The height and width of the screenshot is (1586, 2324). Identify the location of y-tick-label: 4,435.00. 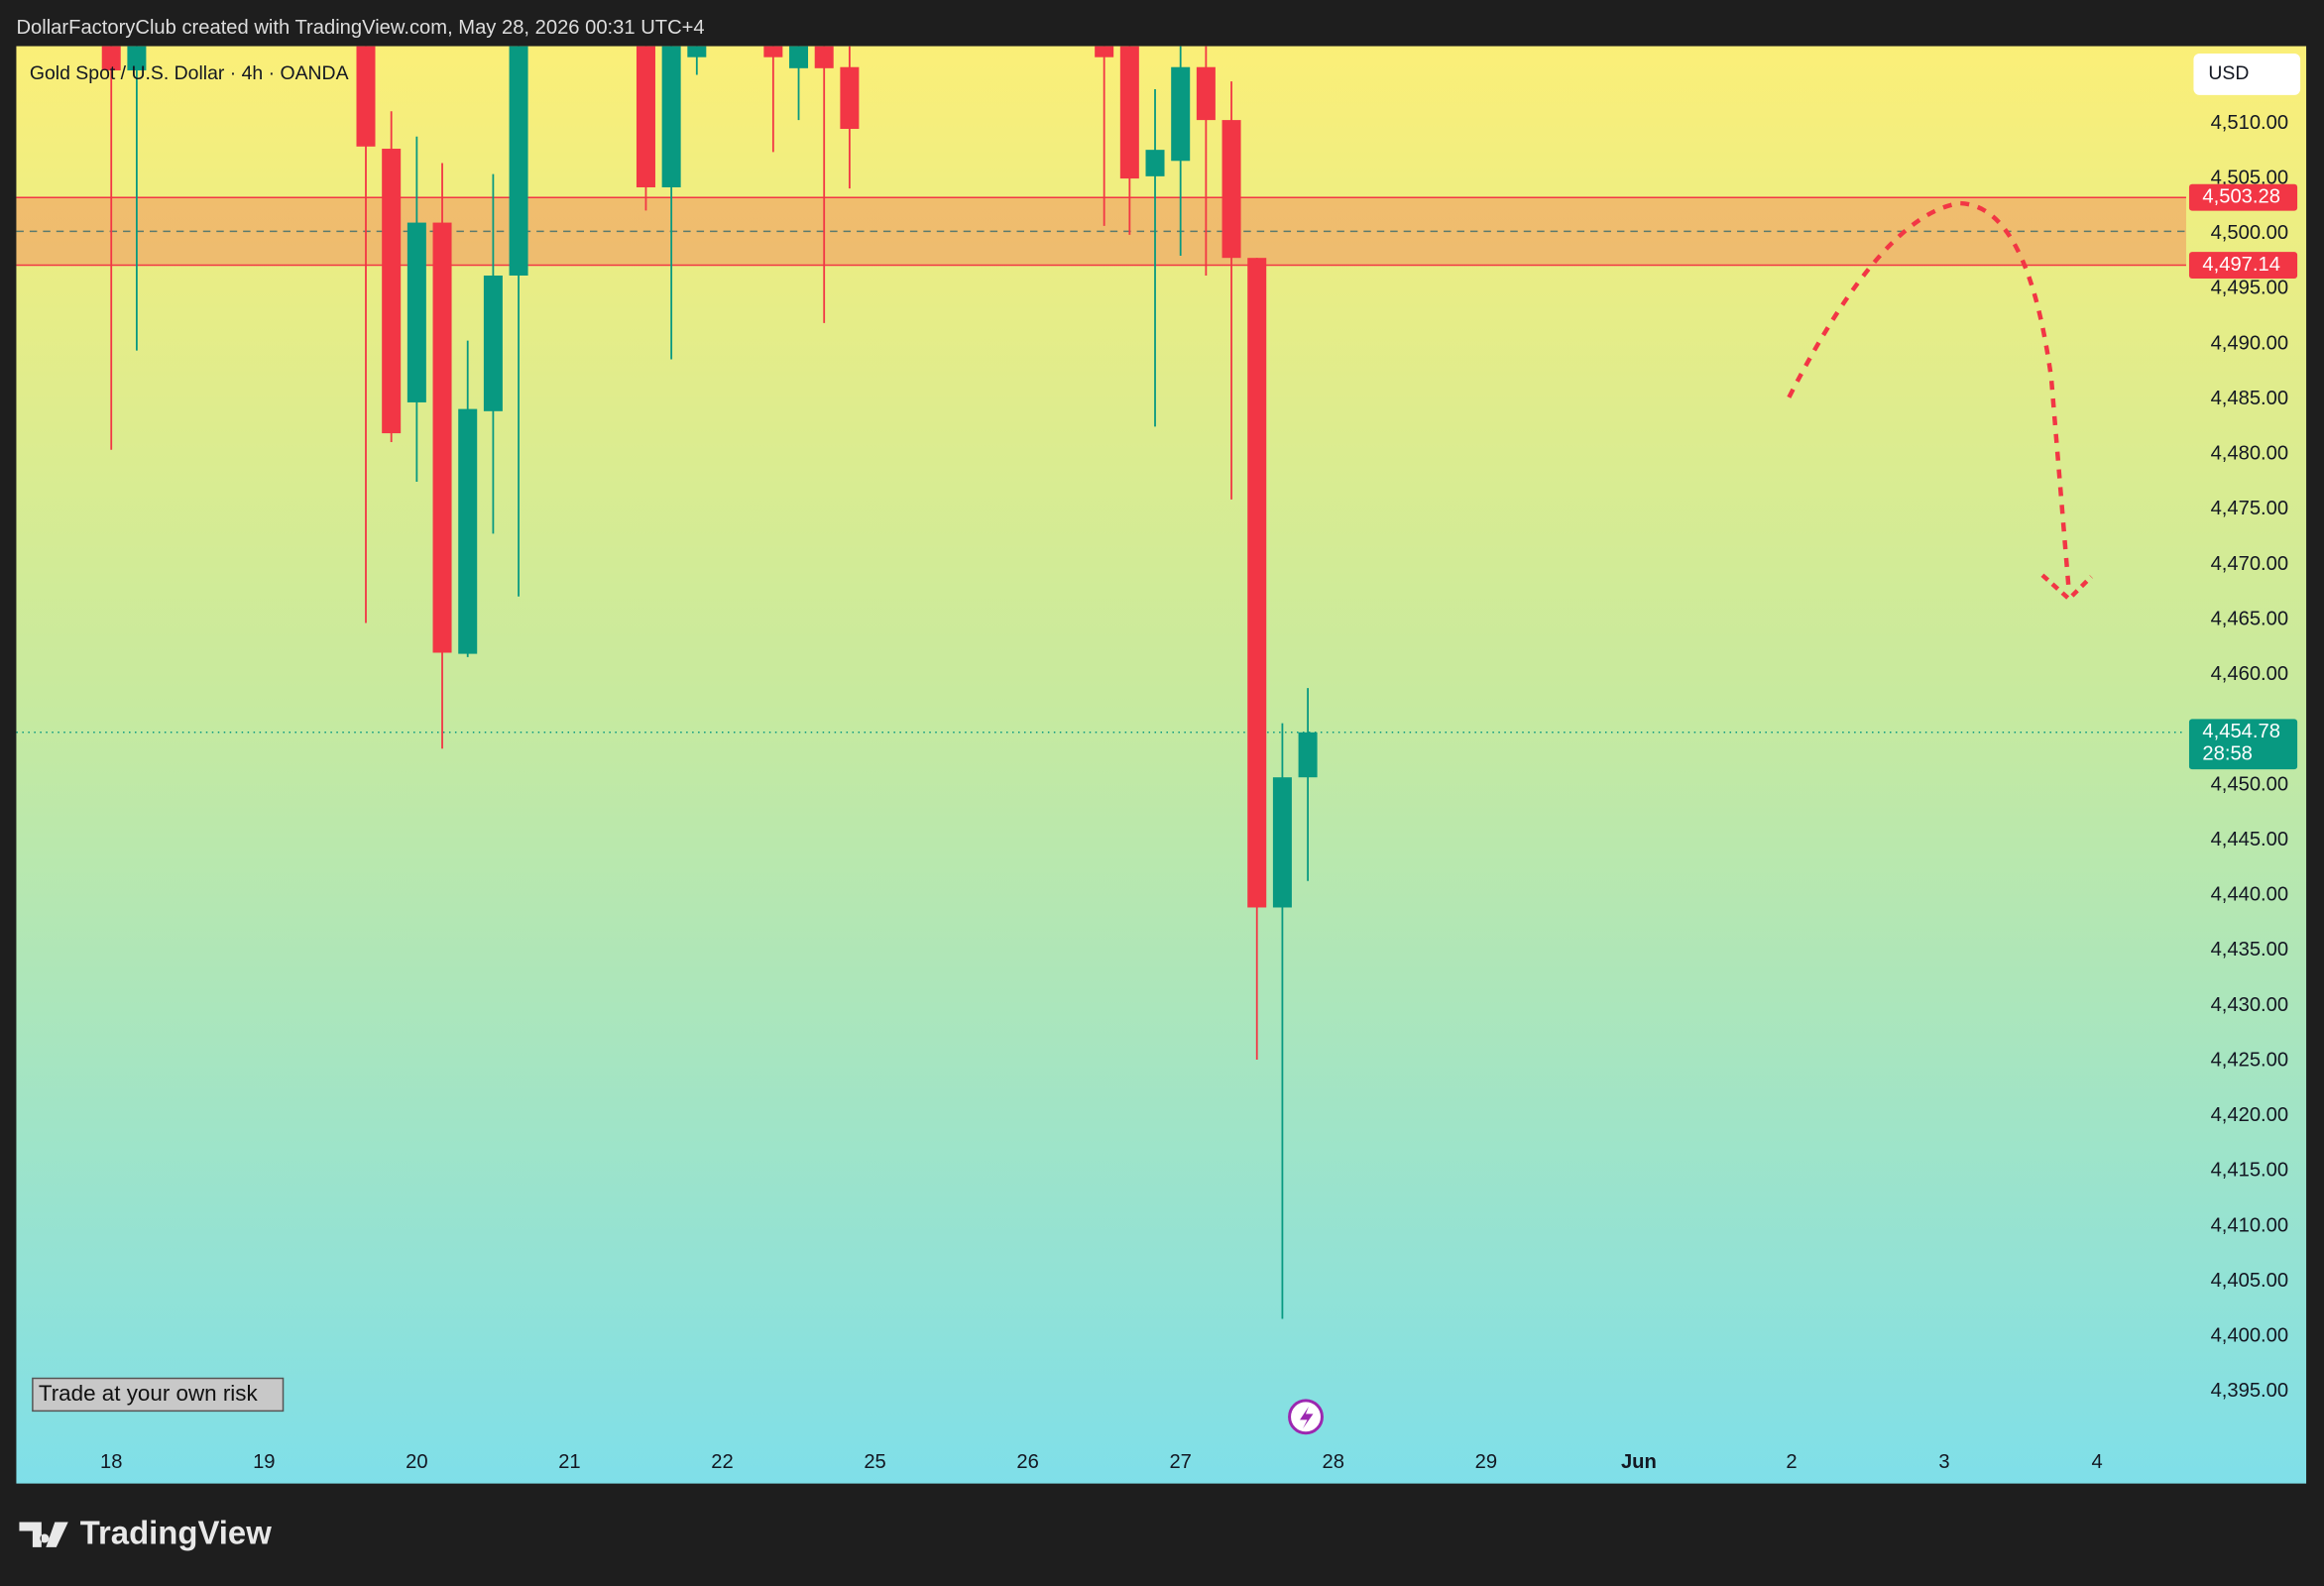
(2250, 950).